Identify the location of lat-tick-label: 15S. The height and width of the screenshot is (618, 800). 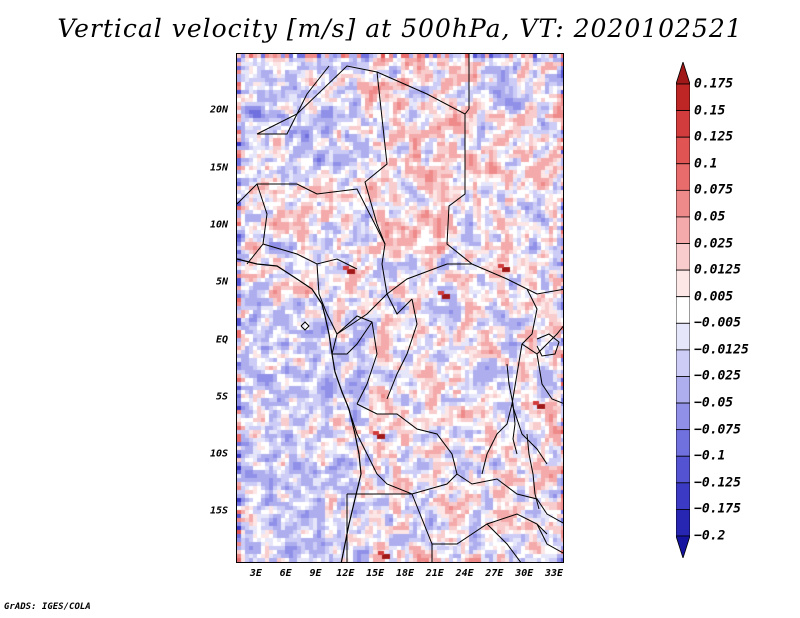
(218, 511).